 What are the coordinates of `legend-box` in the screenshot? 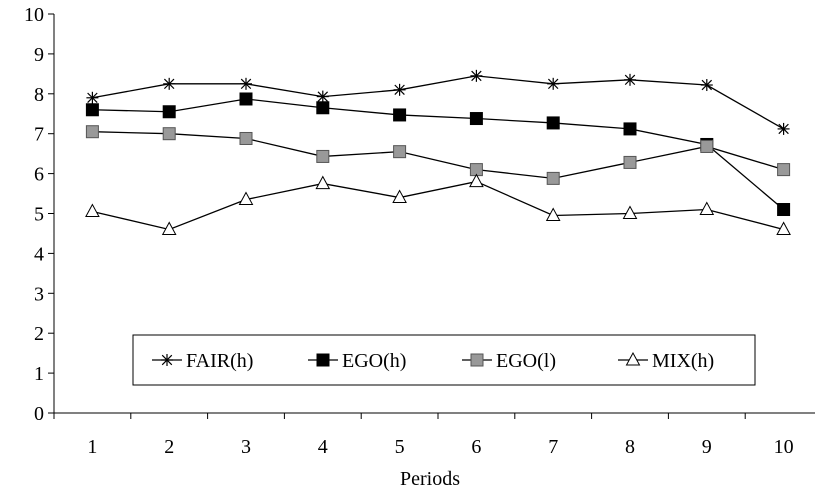 It's located at (444, 360).